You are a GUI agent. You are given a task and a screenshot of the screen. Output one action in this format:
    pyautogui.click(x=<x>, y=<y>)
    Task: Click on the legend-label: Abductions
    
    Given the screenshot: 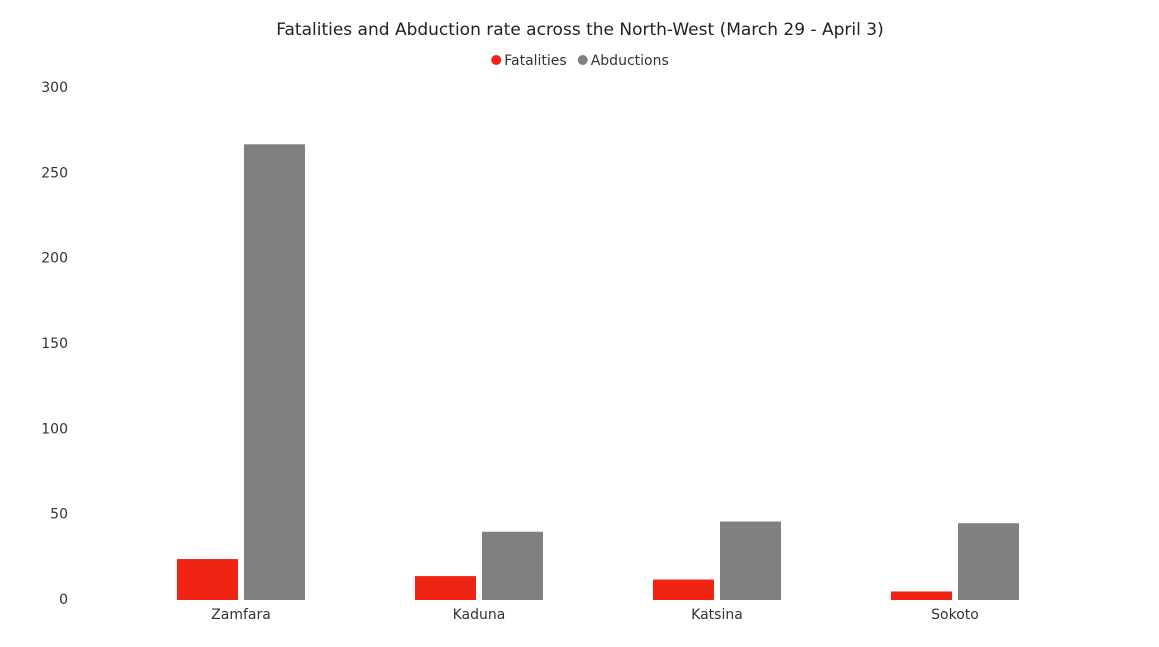 What is the action you would take?
    pyautogui.click(x=630, y=61)
    